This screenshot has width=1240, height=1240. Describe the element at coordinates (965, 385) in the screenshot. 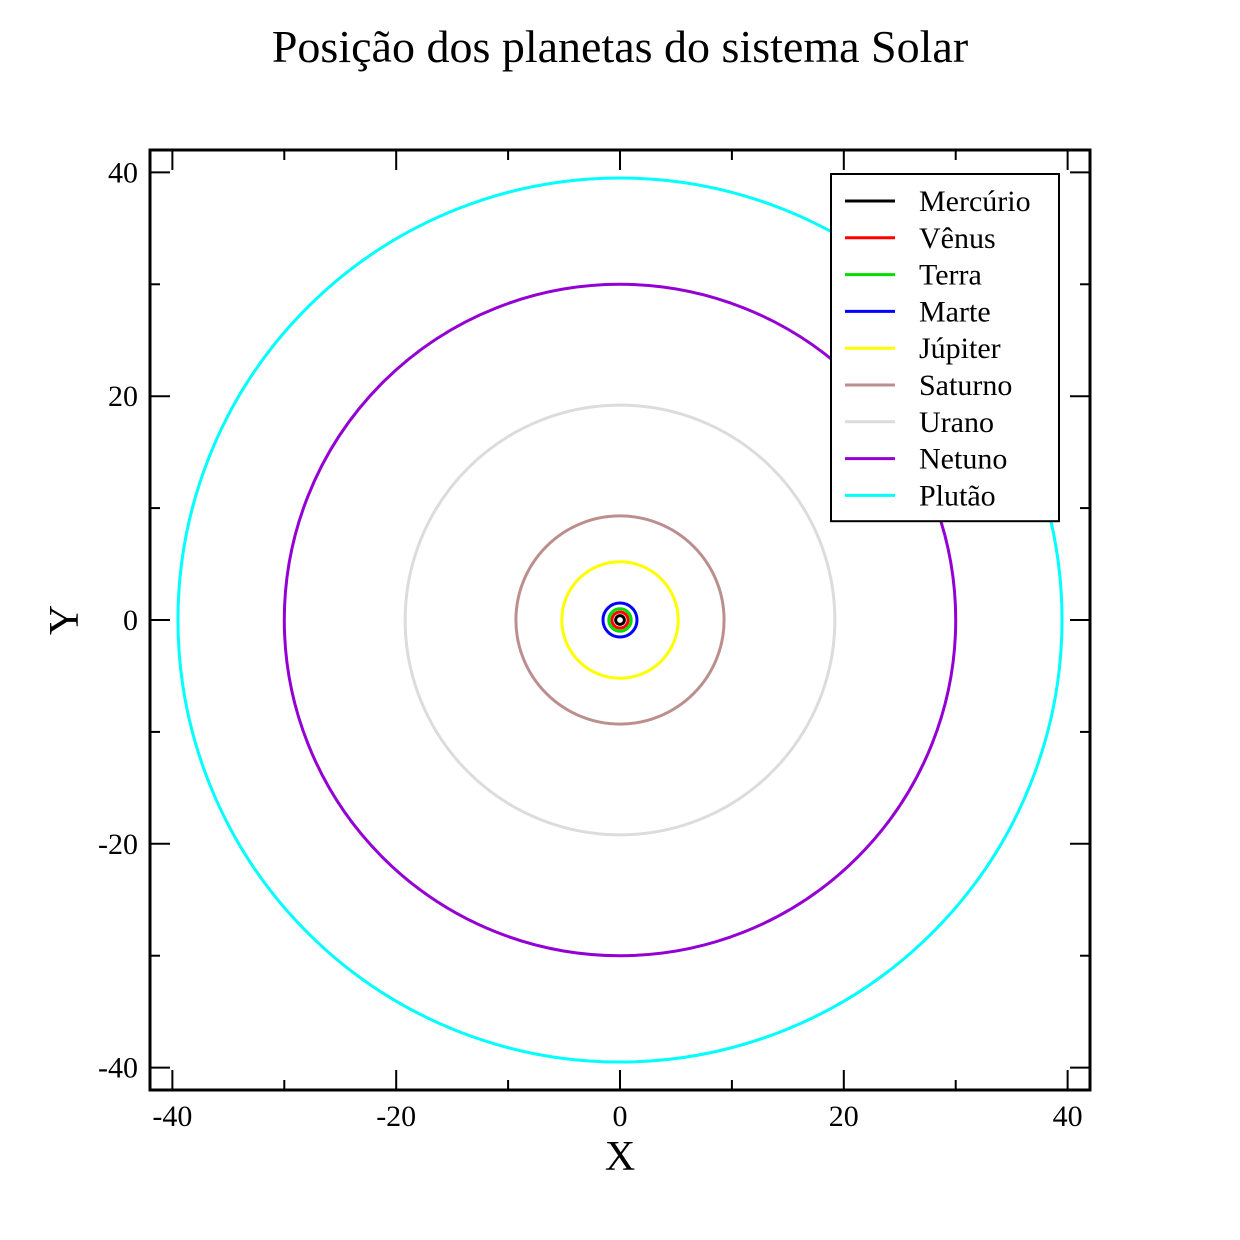

I see `legend-label: Saturno` at that location.